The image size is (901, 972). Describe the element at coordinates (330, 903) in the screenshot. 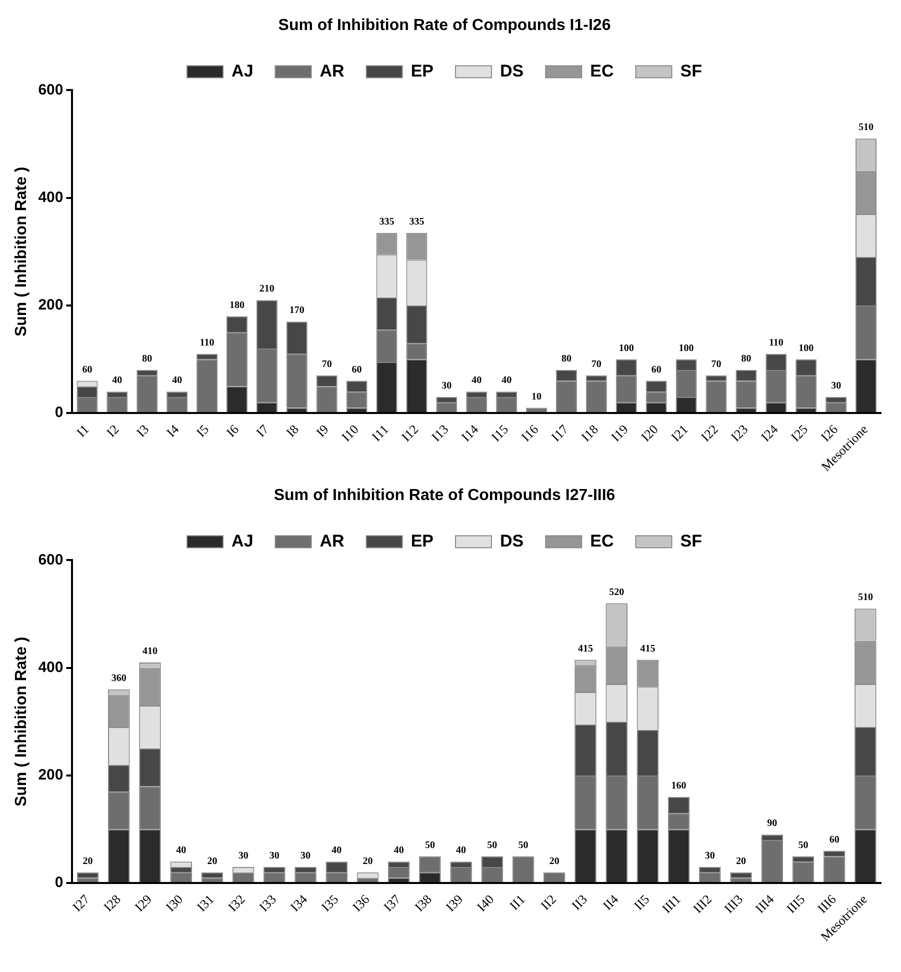

I see `x-tick-label: I35` at that location.